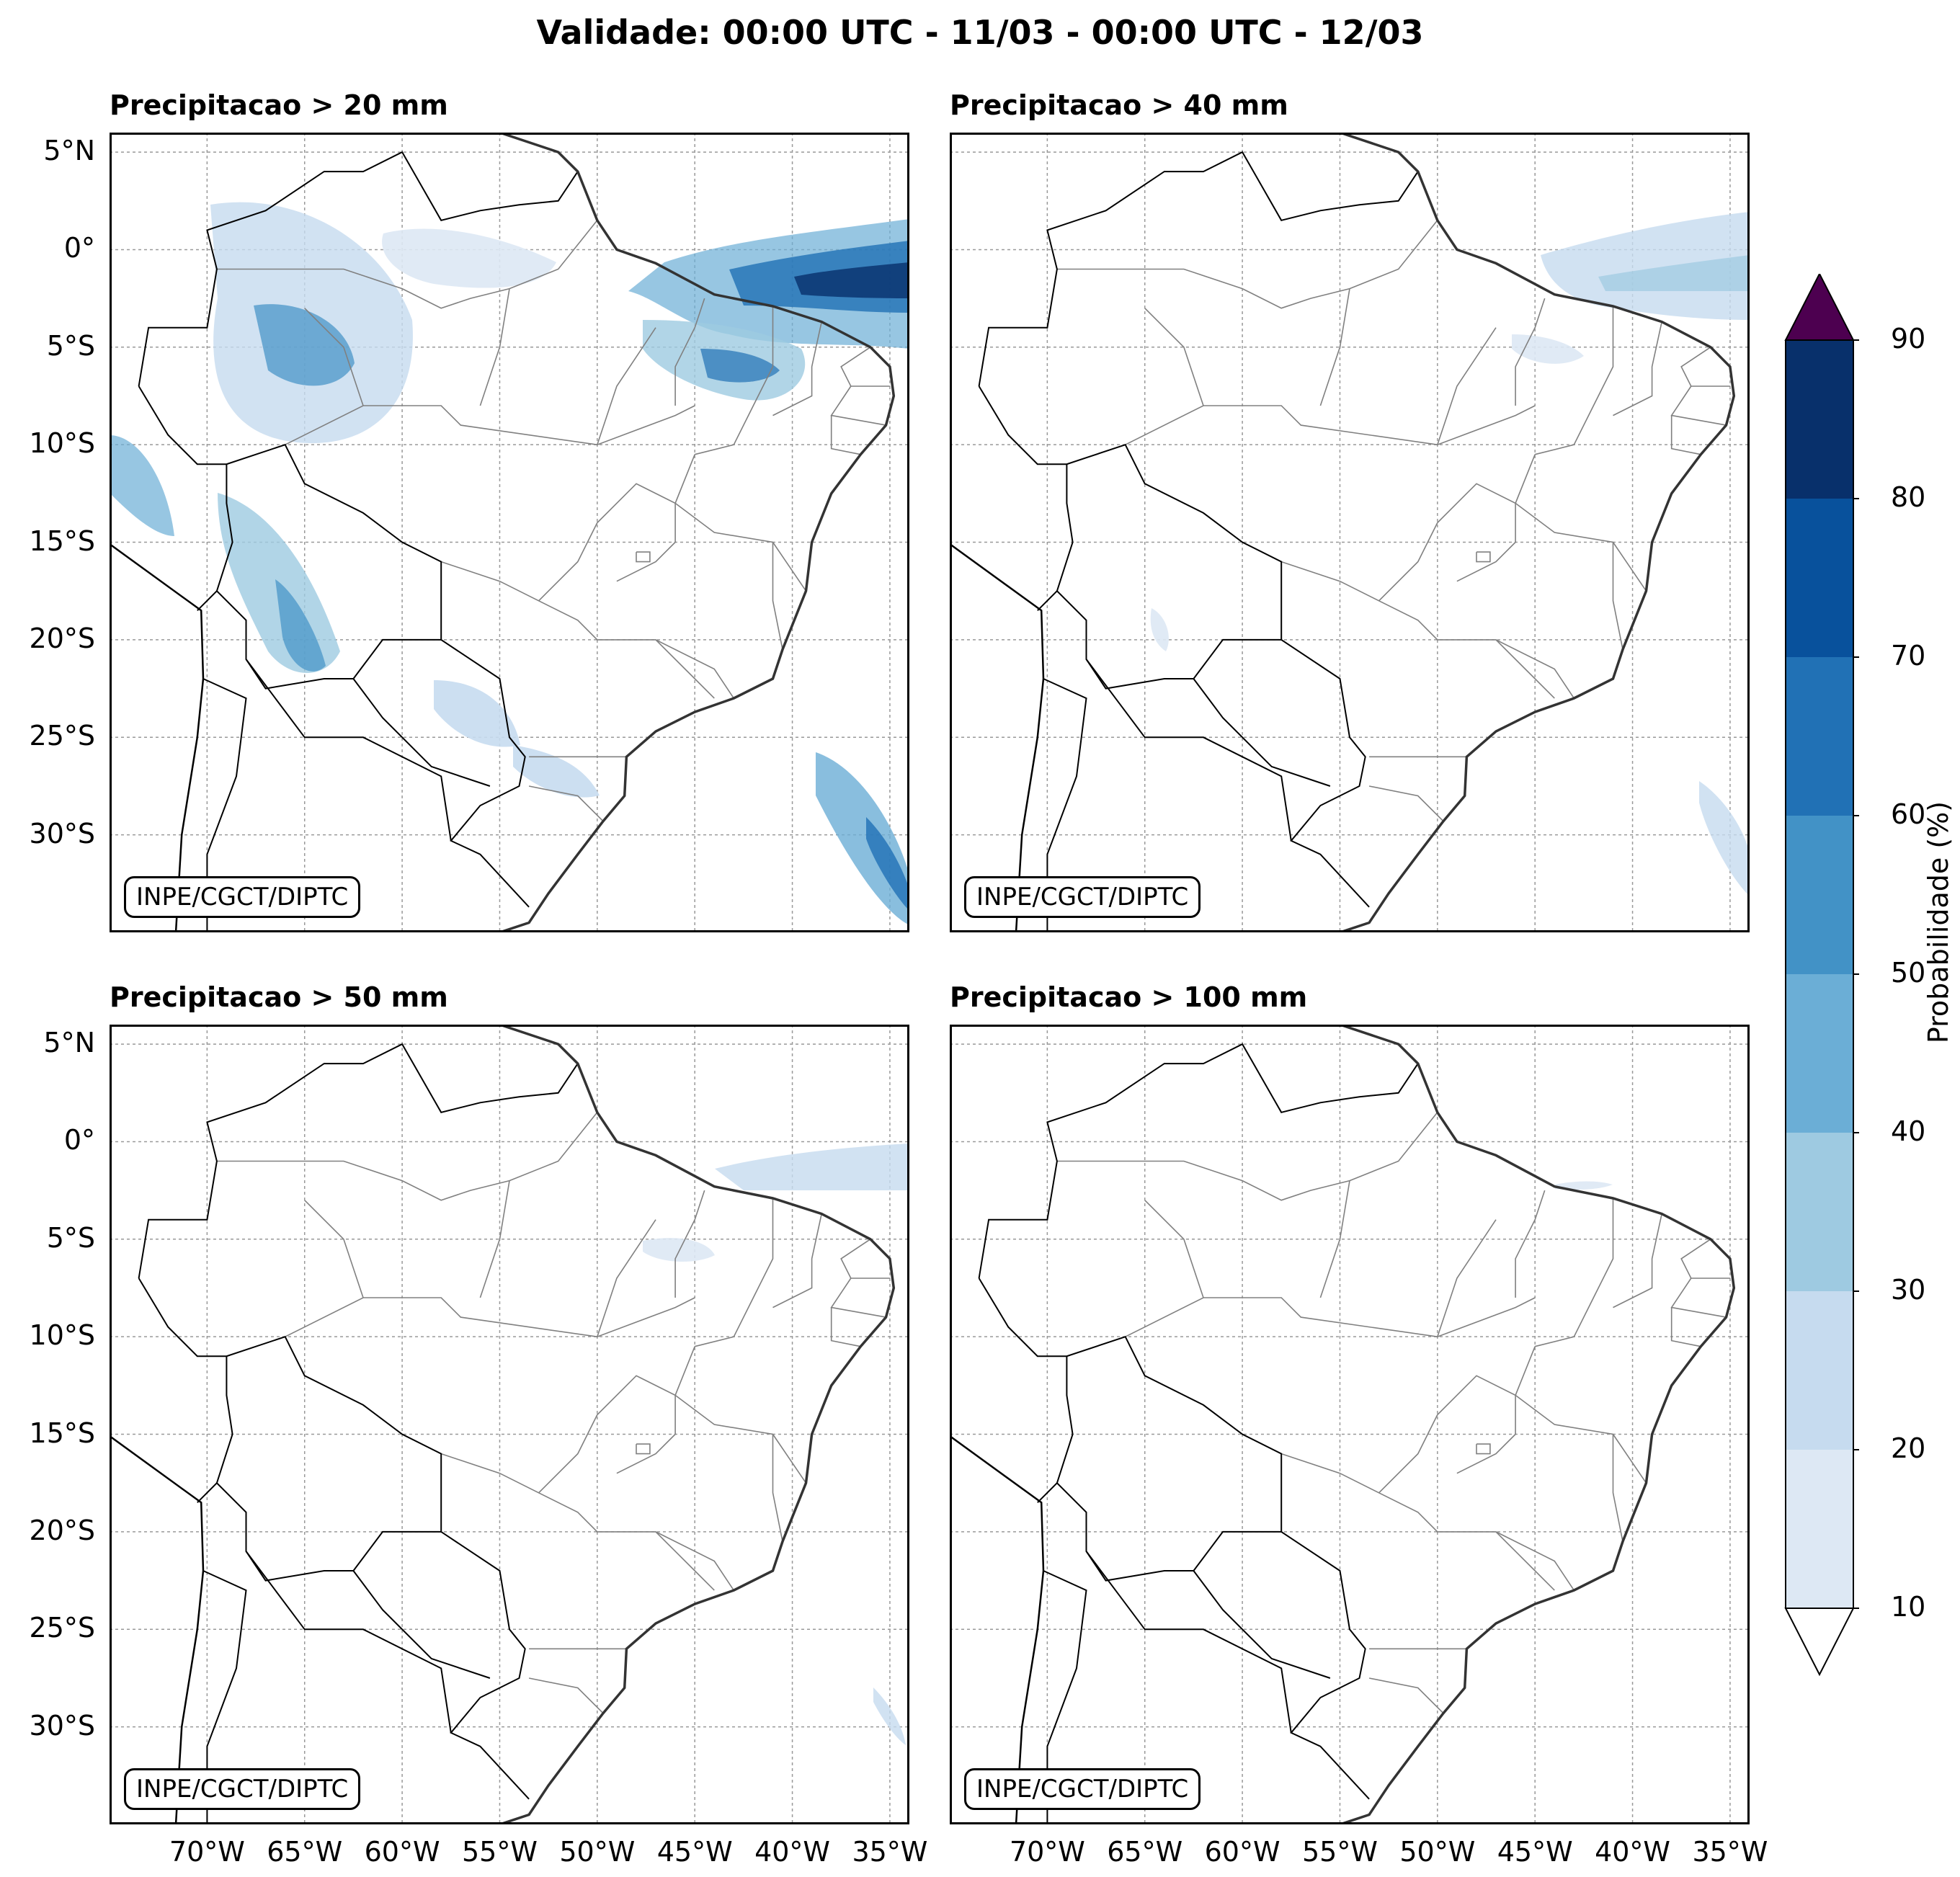  Describe the element at coordinates (142, 486) in the screenshot. I see `precip-area-peru` at that location.